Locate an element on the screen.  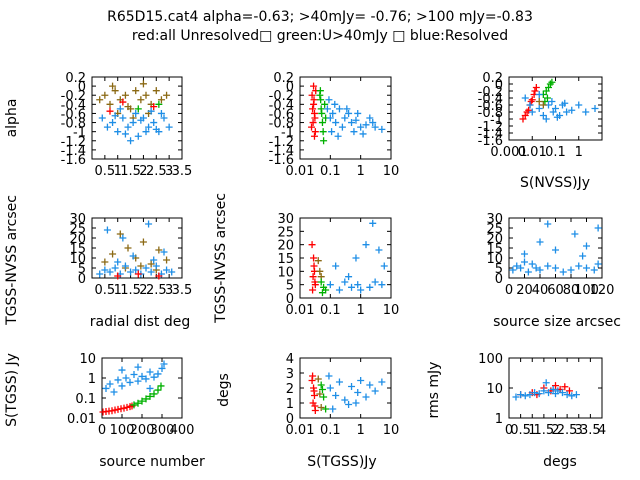
x-tick-label: 1.5 is located at coordinates (544, 430).